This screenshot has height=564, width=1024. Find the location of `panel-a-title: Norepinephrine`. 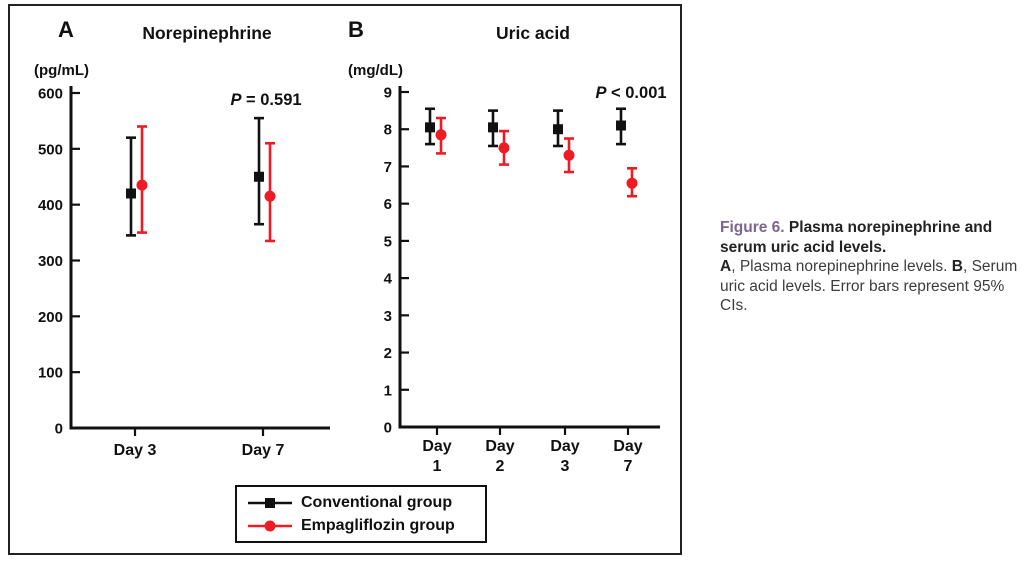

panel-a-title: Norepinephrine is located at coordinates (207, 33).